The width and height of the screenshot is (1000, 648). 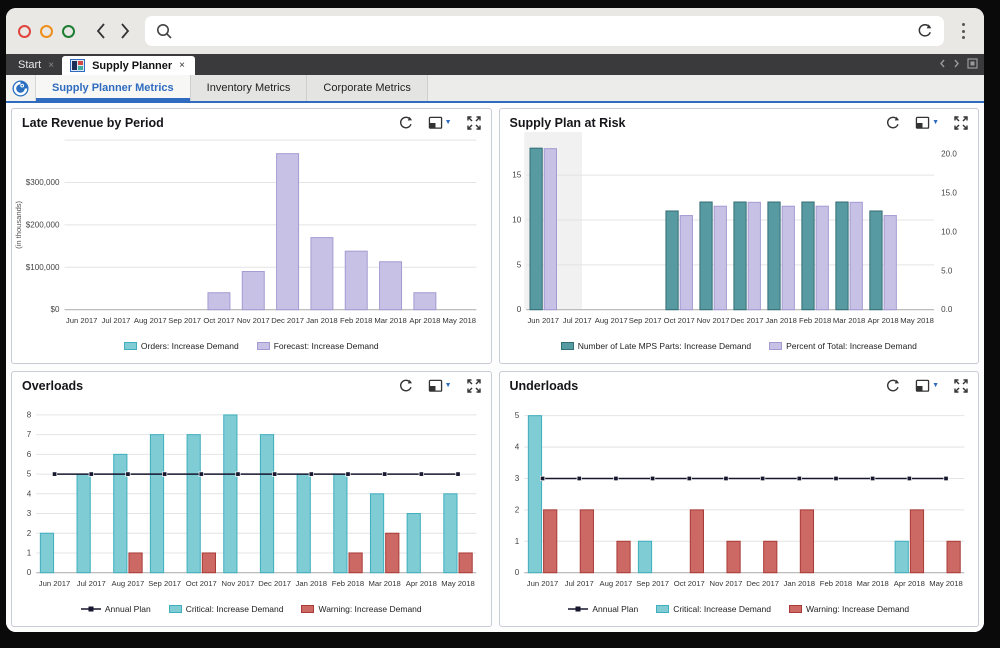 What do you see at coordinates (516, 175) in the screenshot?
I see `svg-text: 15` at bounding box center [516, 175].